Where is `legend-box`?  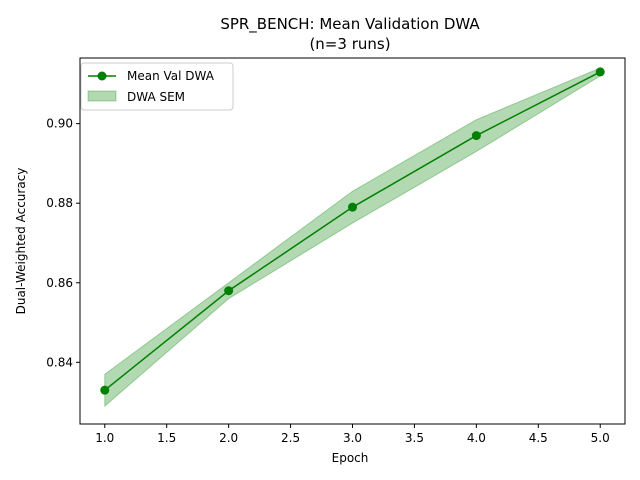
legend-box is located at coordinates (157, 86).